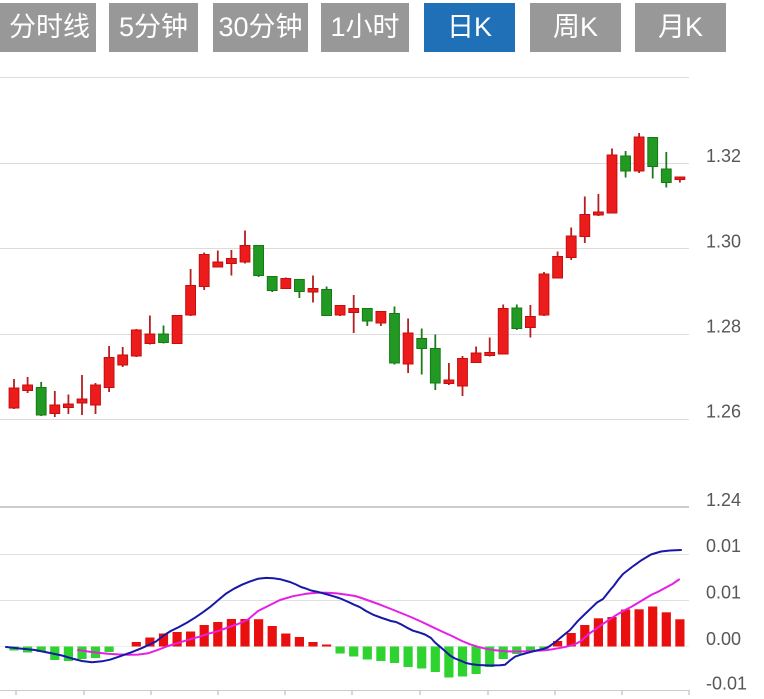 This screenshot has height=699, width=764. What do you see at coordinates (723, 242) in the screenshot?
I see `svg-text: 1.30` at bounding box center [723, 242].